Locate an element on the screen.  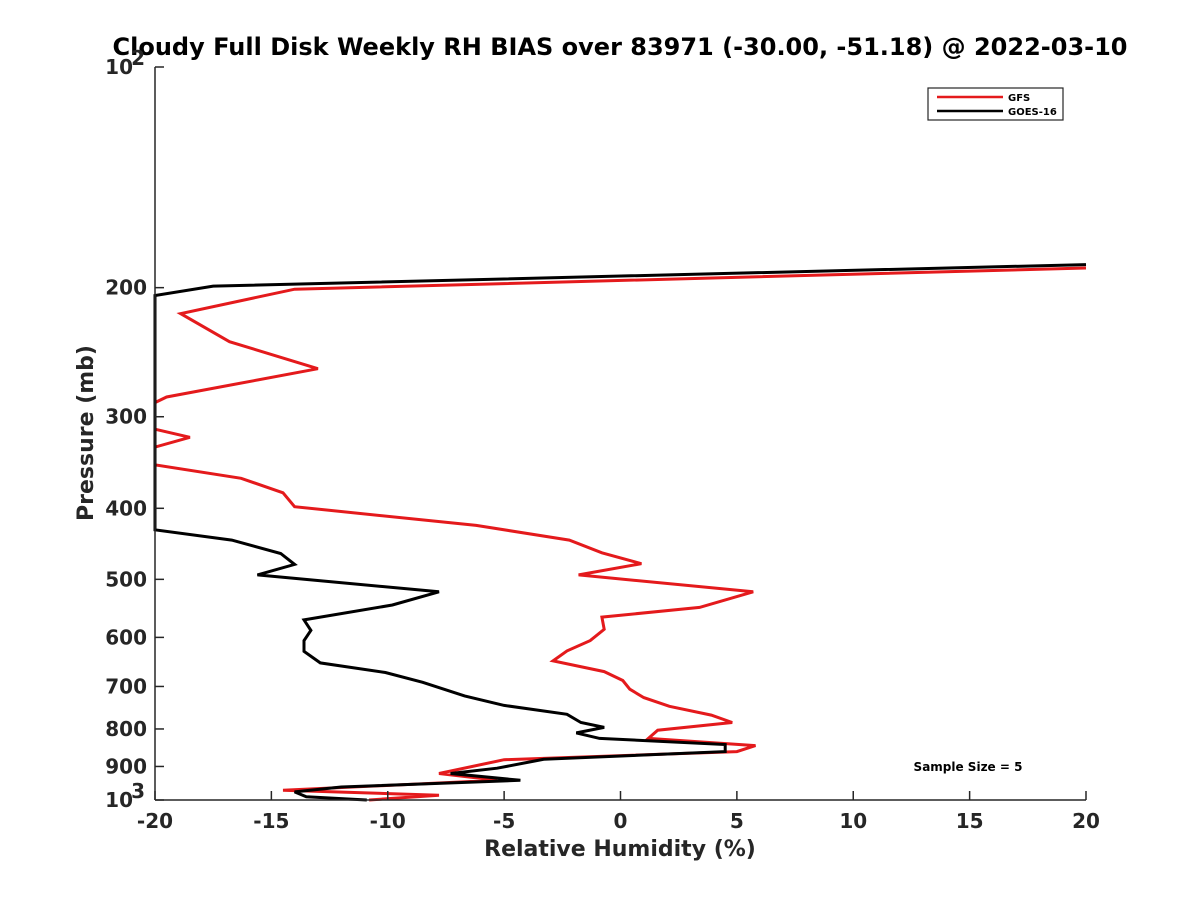
y-tick-label: 900 is located at coordinates (126, 766).